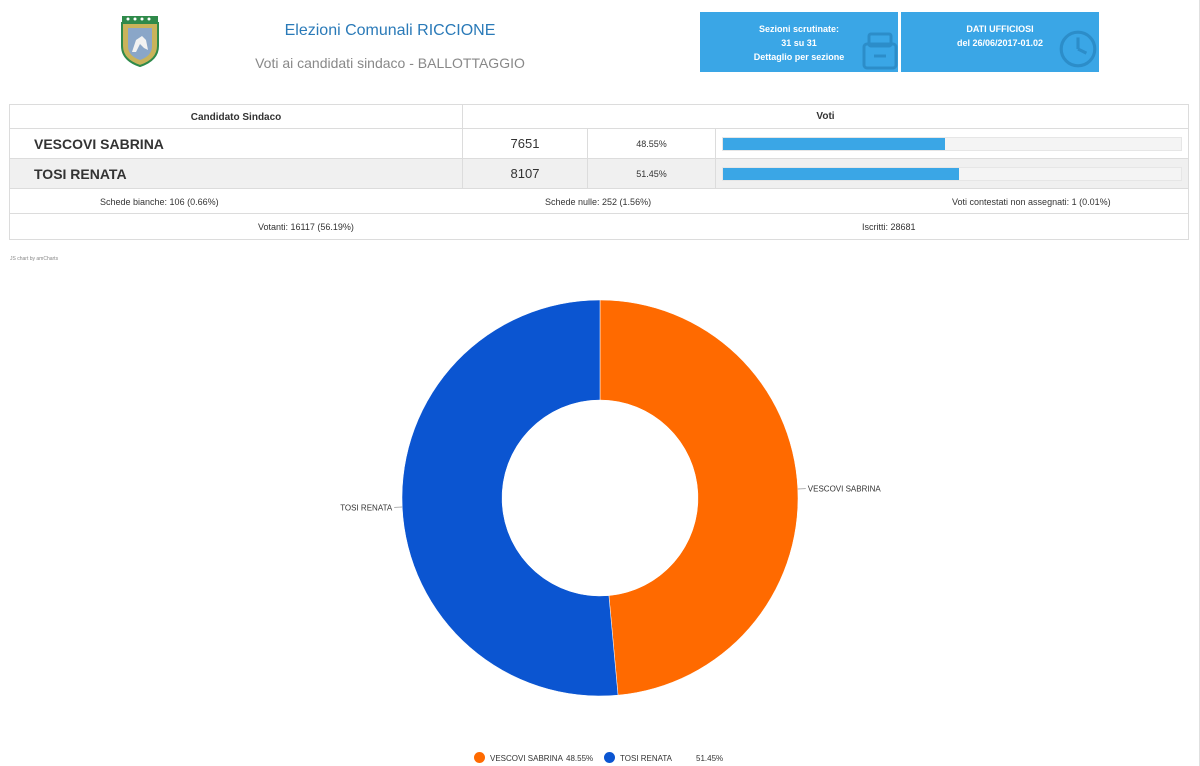  I want to click on page-title: Elezioni Comunali RICCIONE, so click(390, 30).